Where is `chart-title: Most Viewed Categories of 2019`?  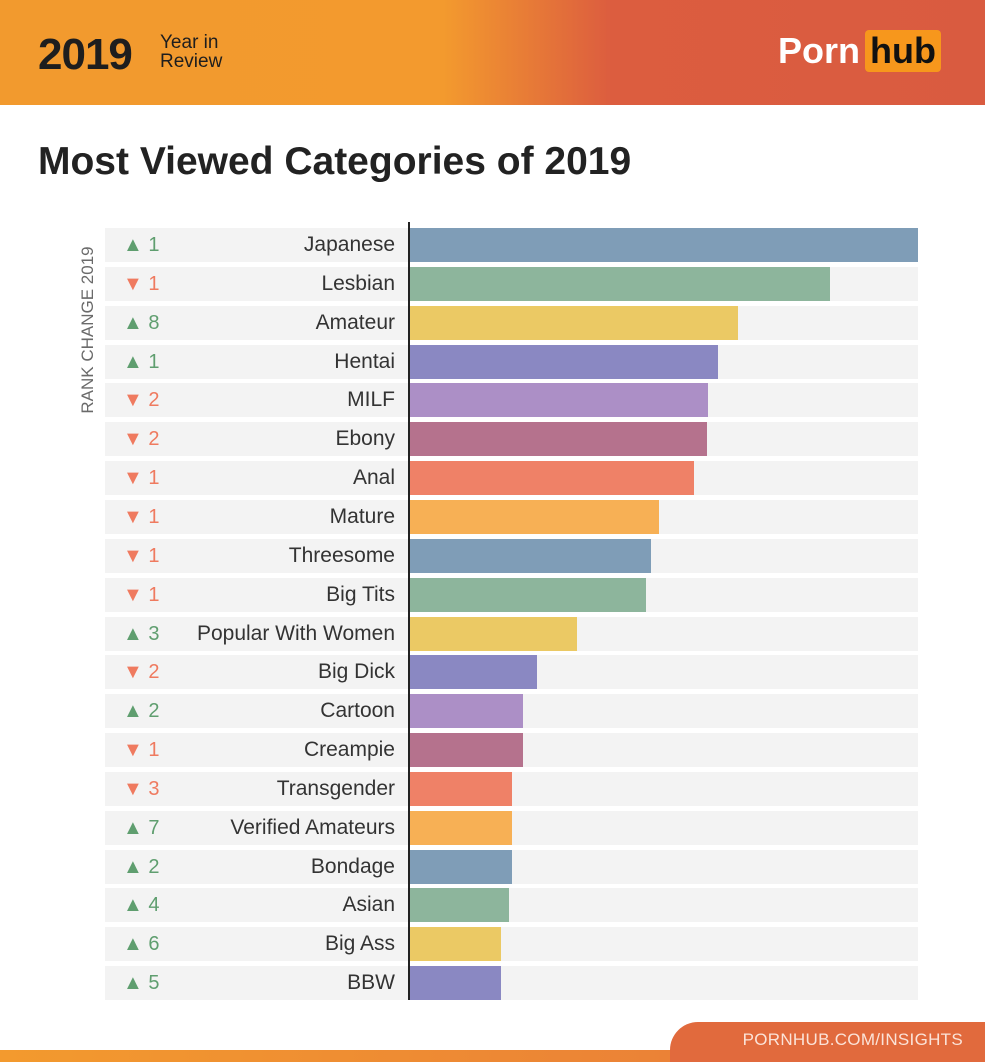 chart-title: Most Viewed Categories of 2019 is located at coordinates (335, 161).